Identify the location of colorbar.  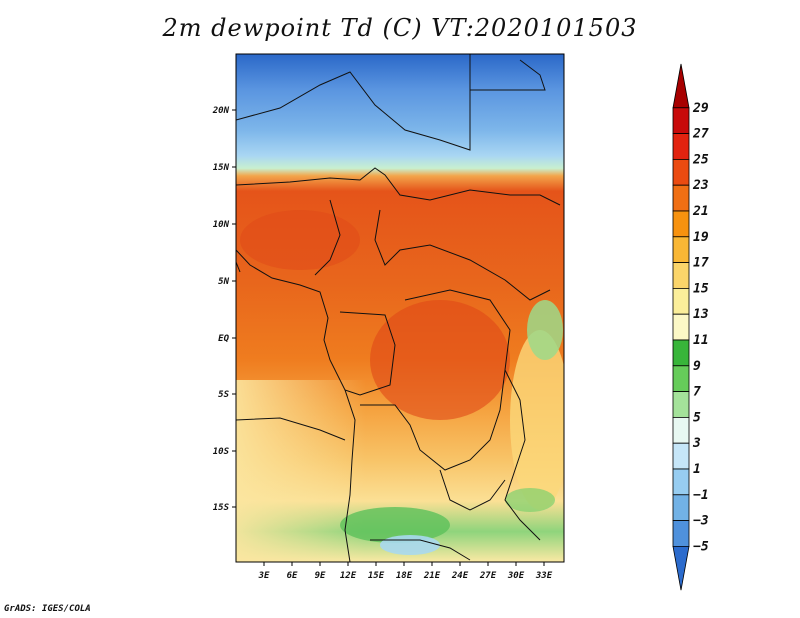
(681, 327).